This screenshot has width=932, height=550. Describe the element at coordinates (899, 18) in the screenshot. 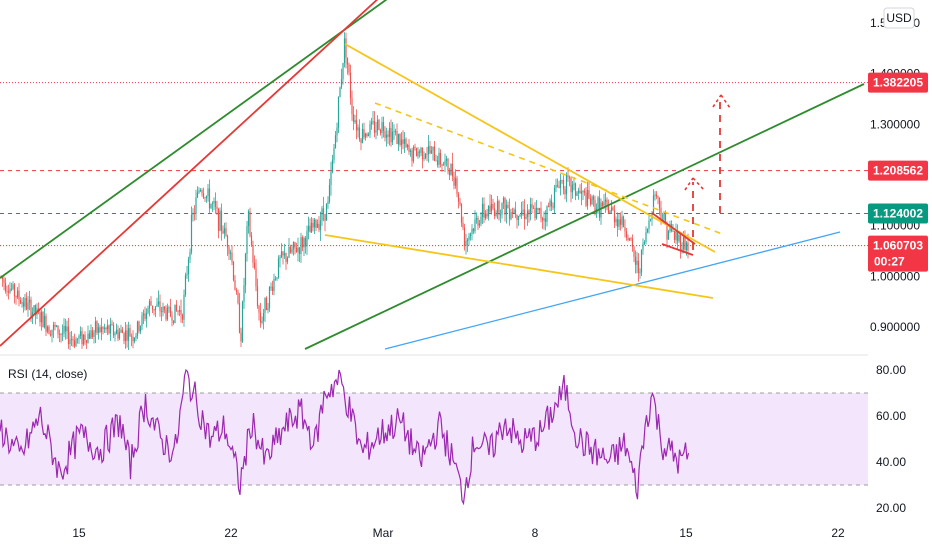

I see `currency-button: USD` at that location.